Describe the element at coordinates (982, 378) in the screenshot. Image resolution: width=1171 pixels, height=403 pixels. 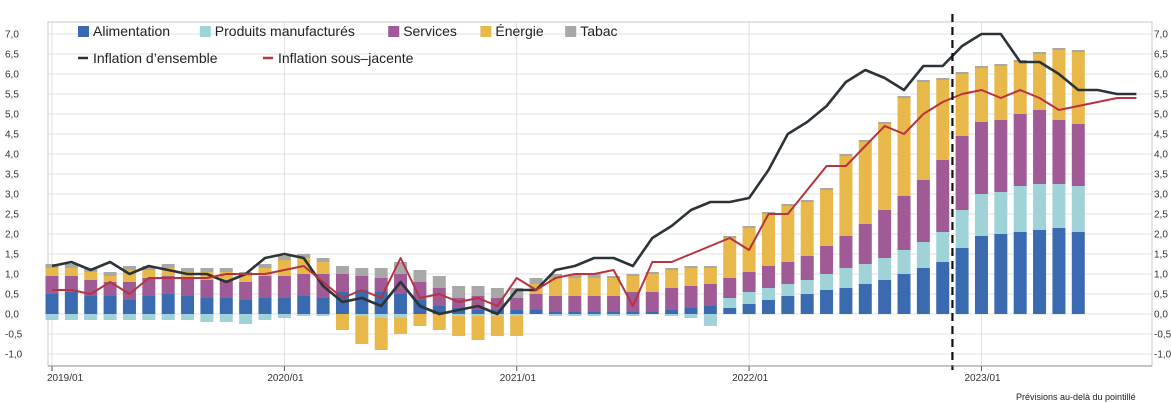
I see `x-tick-label: 2023/01` at that location.